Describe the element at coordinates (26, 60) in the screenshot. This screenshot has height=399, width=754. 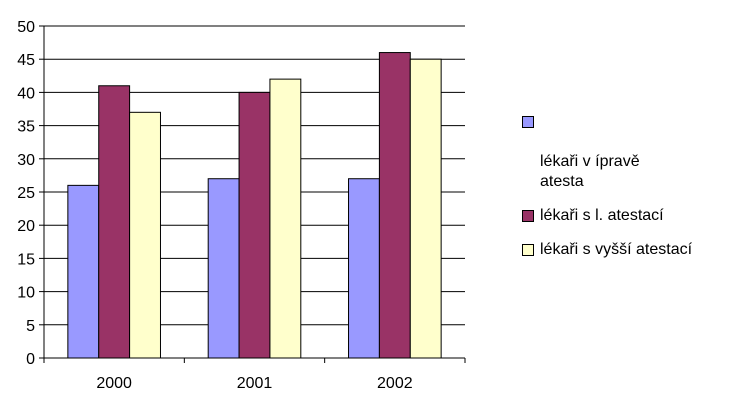
I see `y-tick-label: 45` at that location.